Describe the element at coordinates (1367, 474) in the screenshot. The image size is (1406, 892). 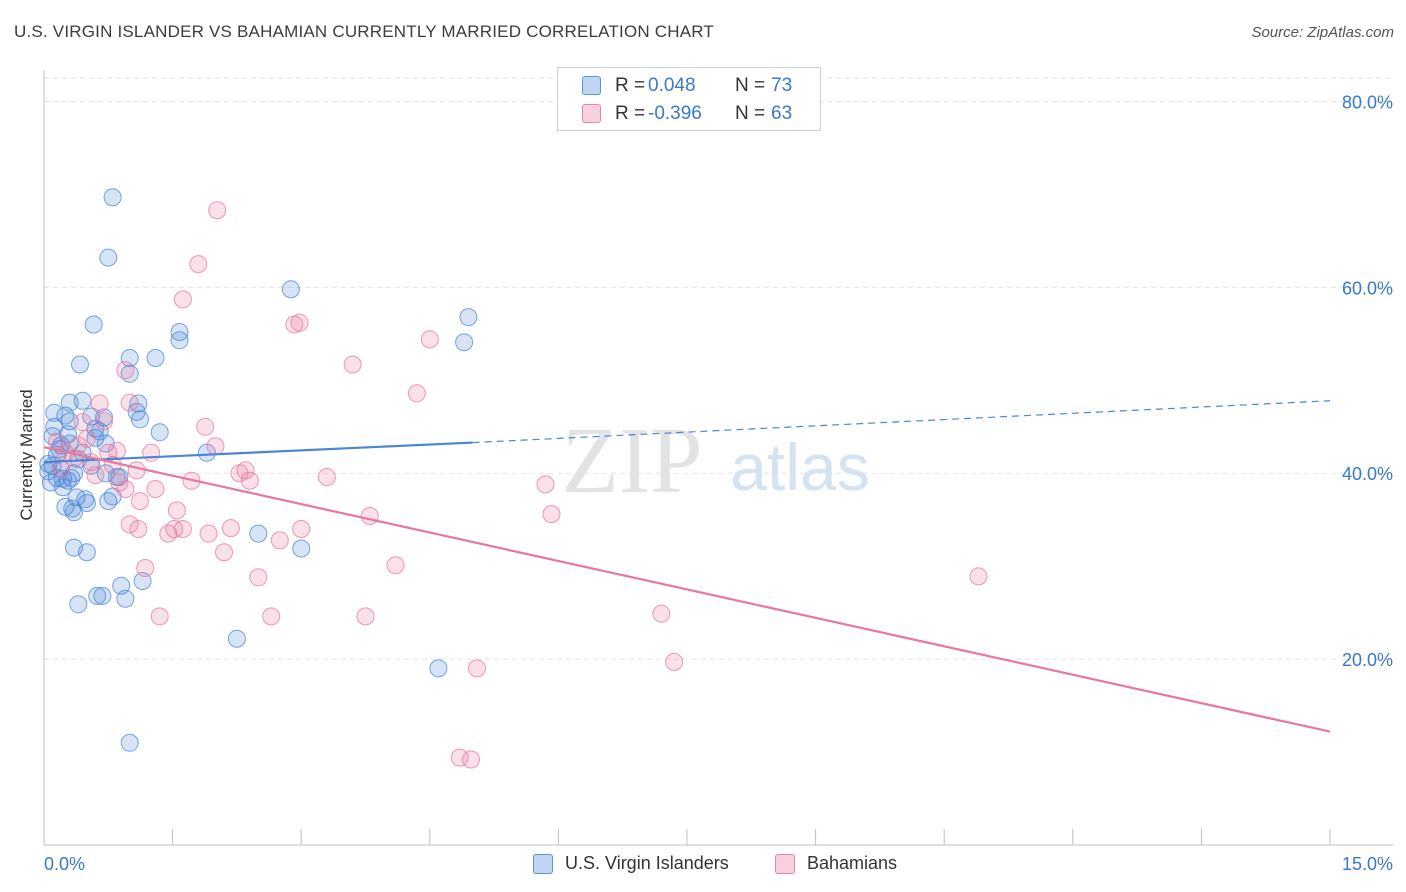
I see `y-tick-label: 40.0%` at that location.